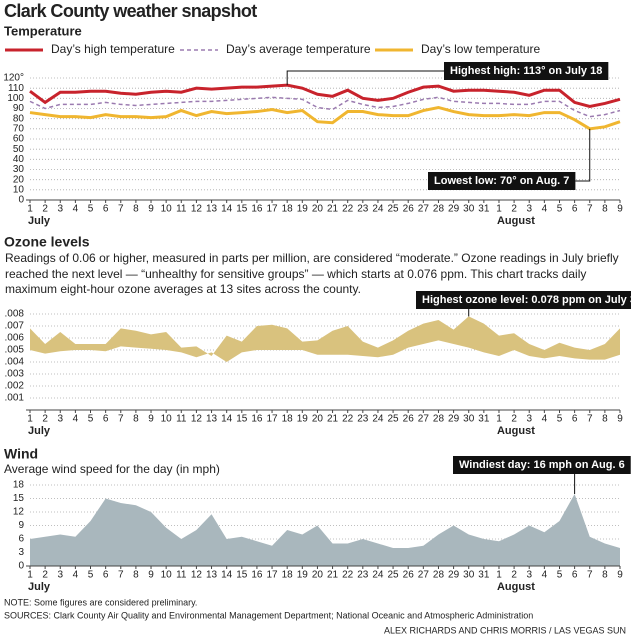  What do you see at coordinates (167, 209) in the screenshot?
I see `x-tick-label: 10` at bounding box center [167, 209].